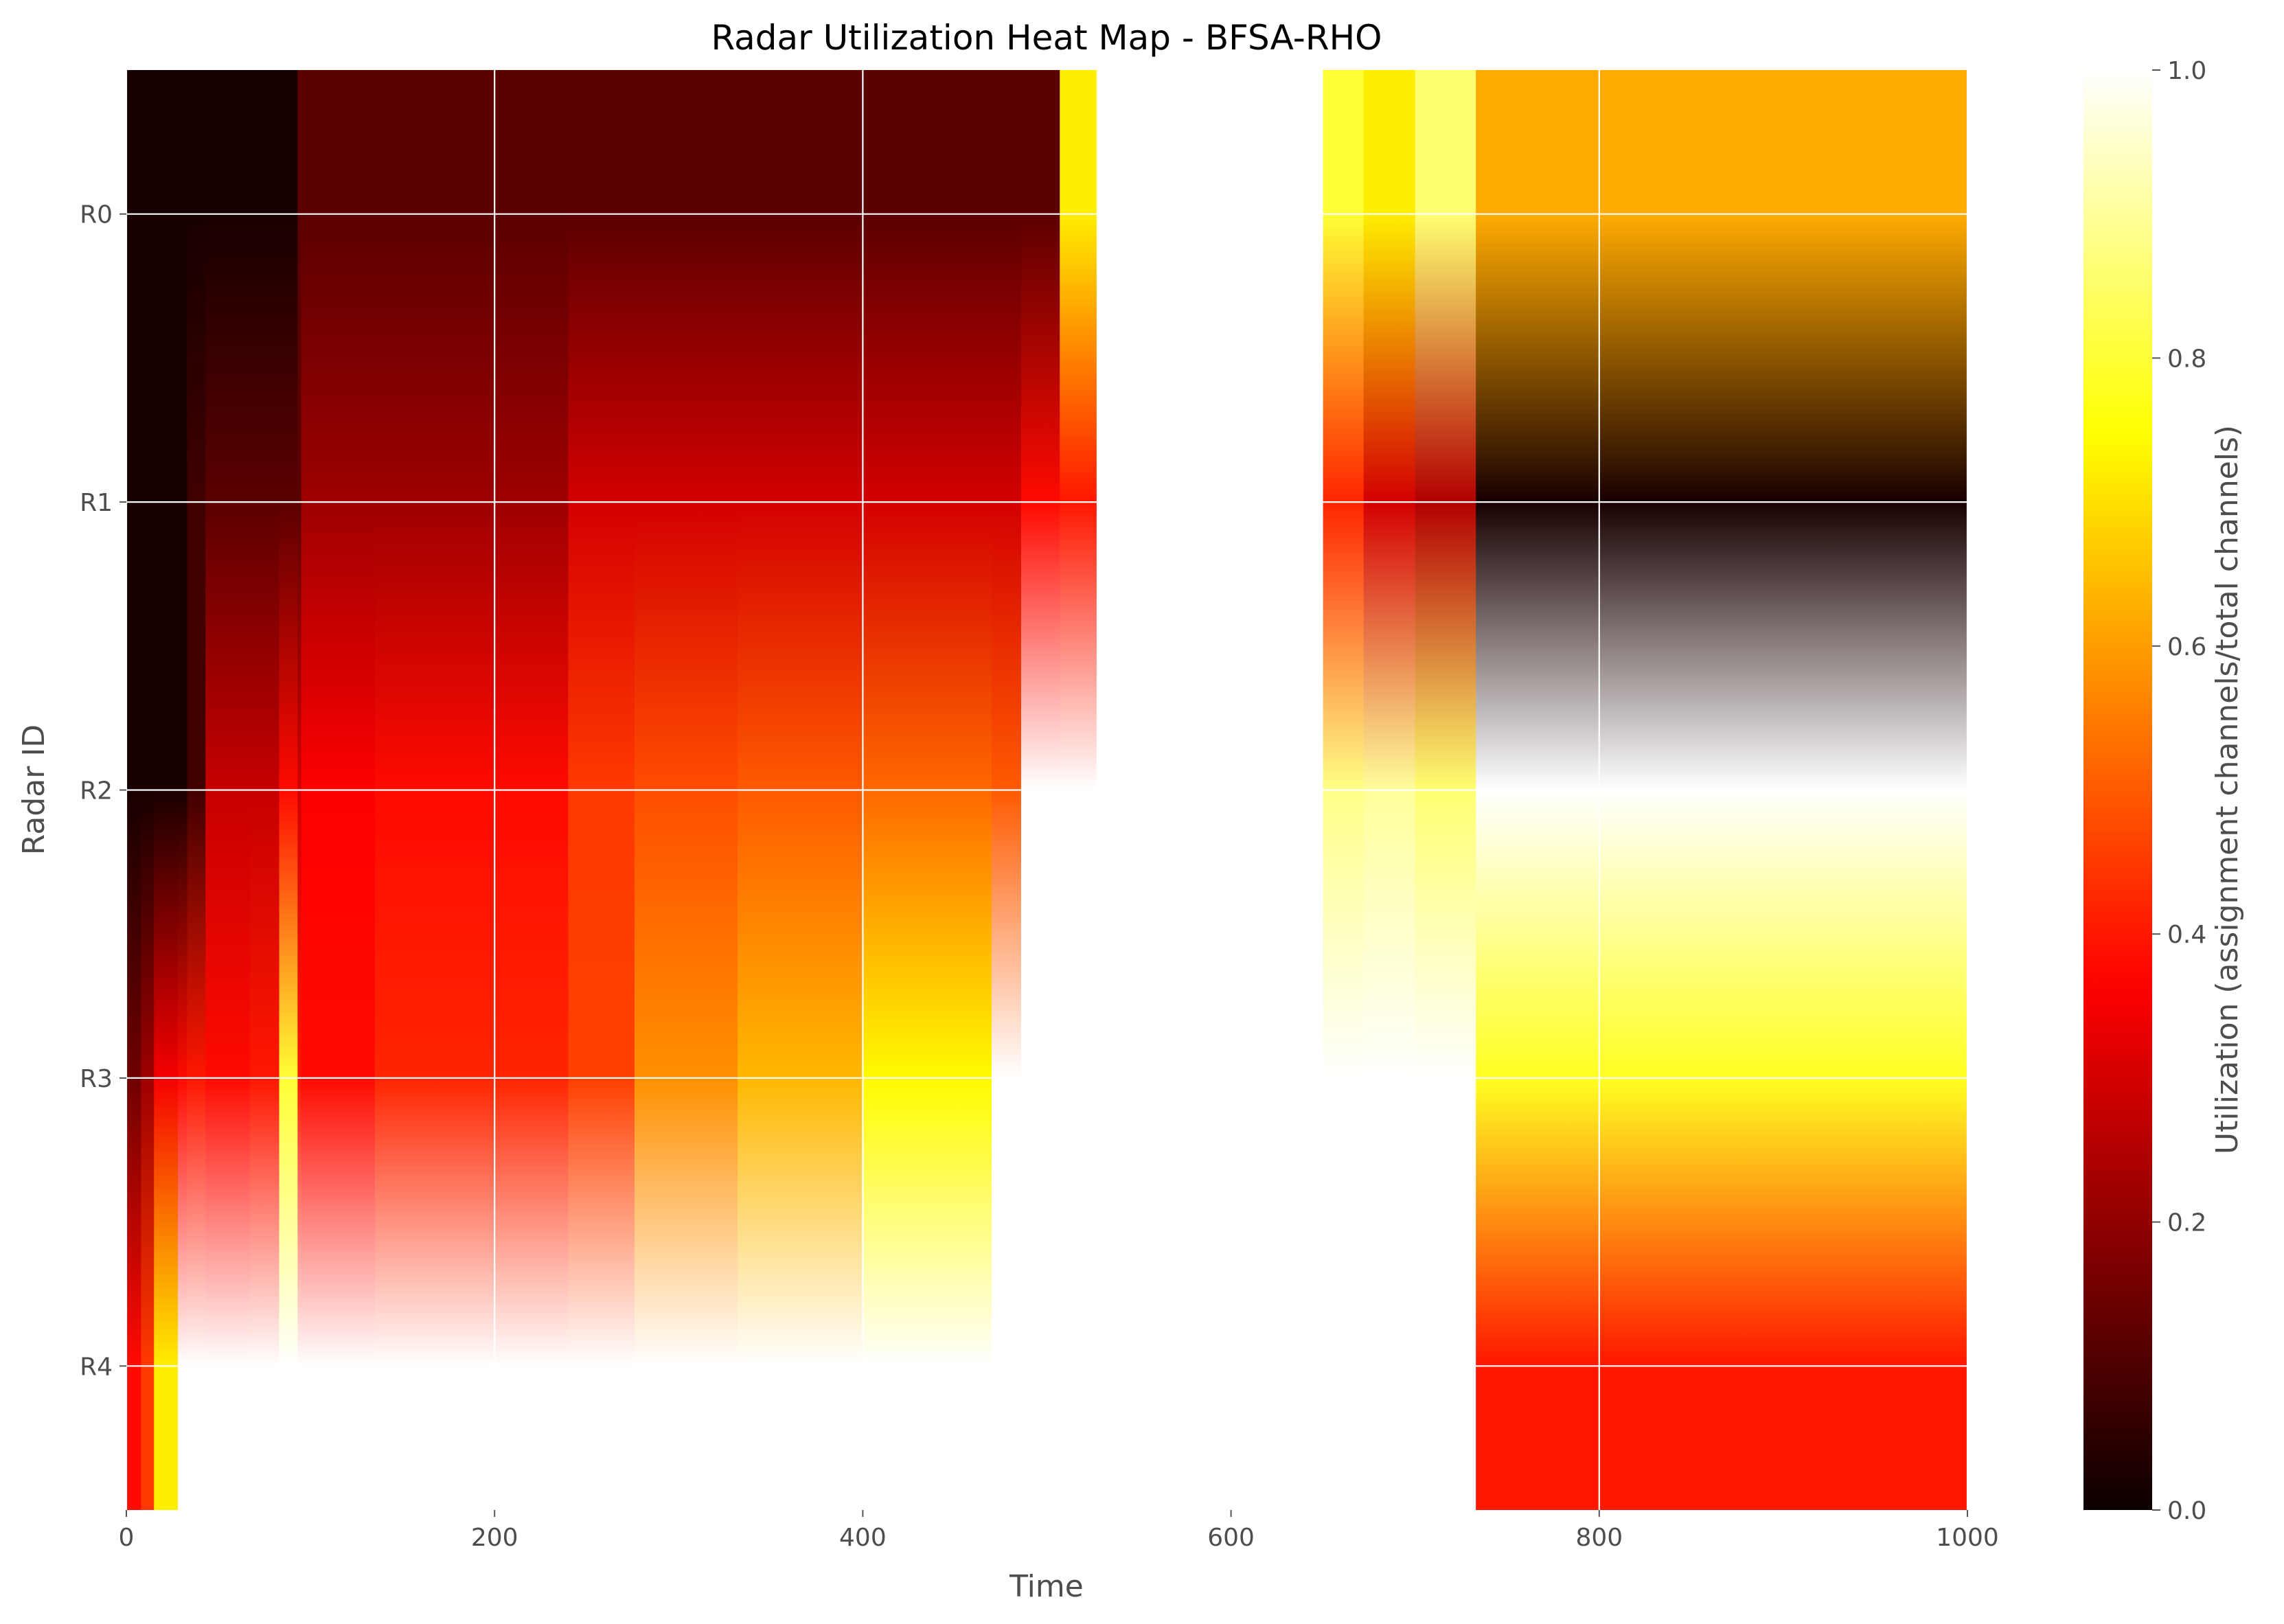 This screenshot has width=2284, height=1624. I want to click on x-axis-label: Time, so click(1046, 1586).